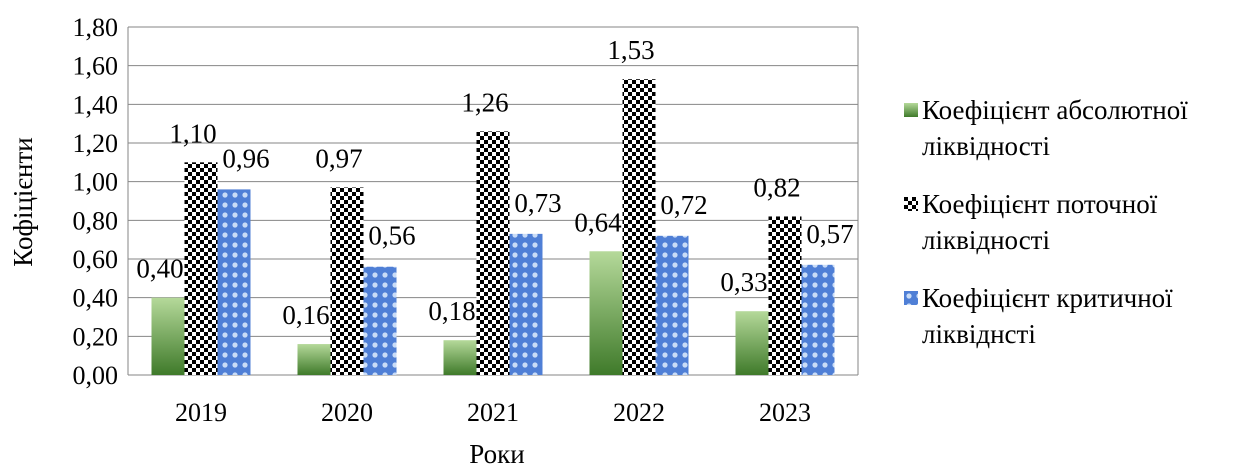 The height and width of the screenshot is (468, 1244). What do you see at coordinates (1070, 222) in the screenshot?
I see `legend-item-current: Коефіцієнт поточної ліквідності` at bounding box center [1070, 222].